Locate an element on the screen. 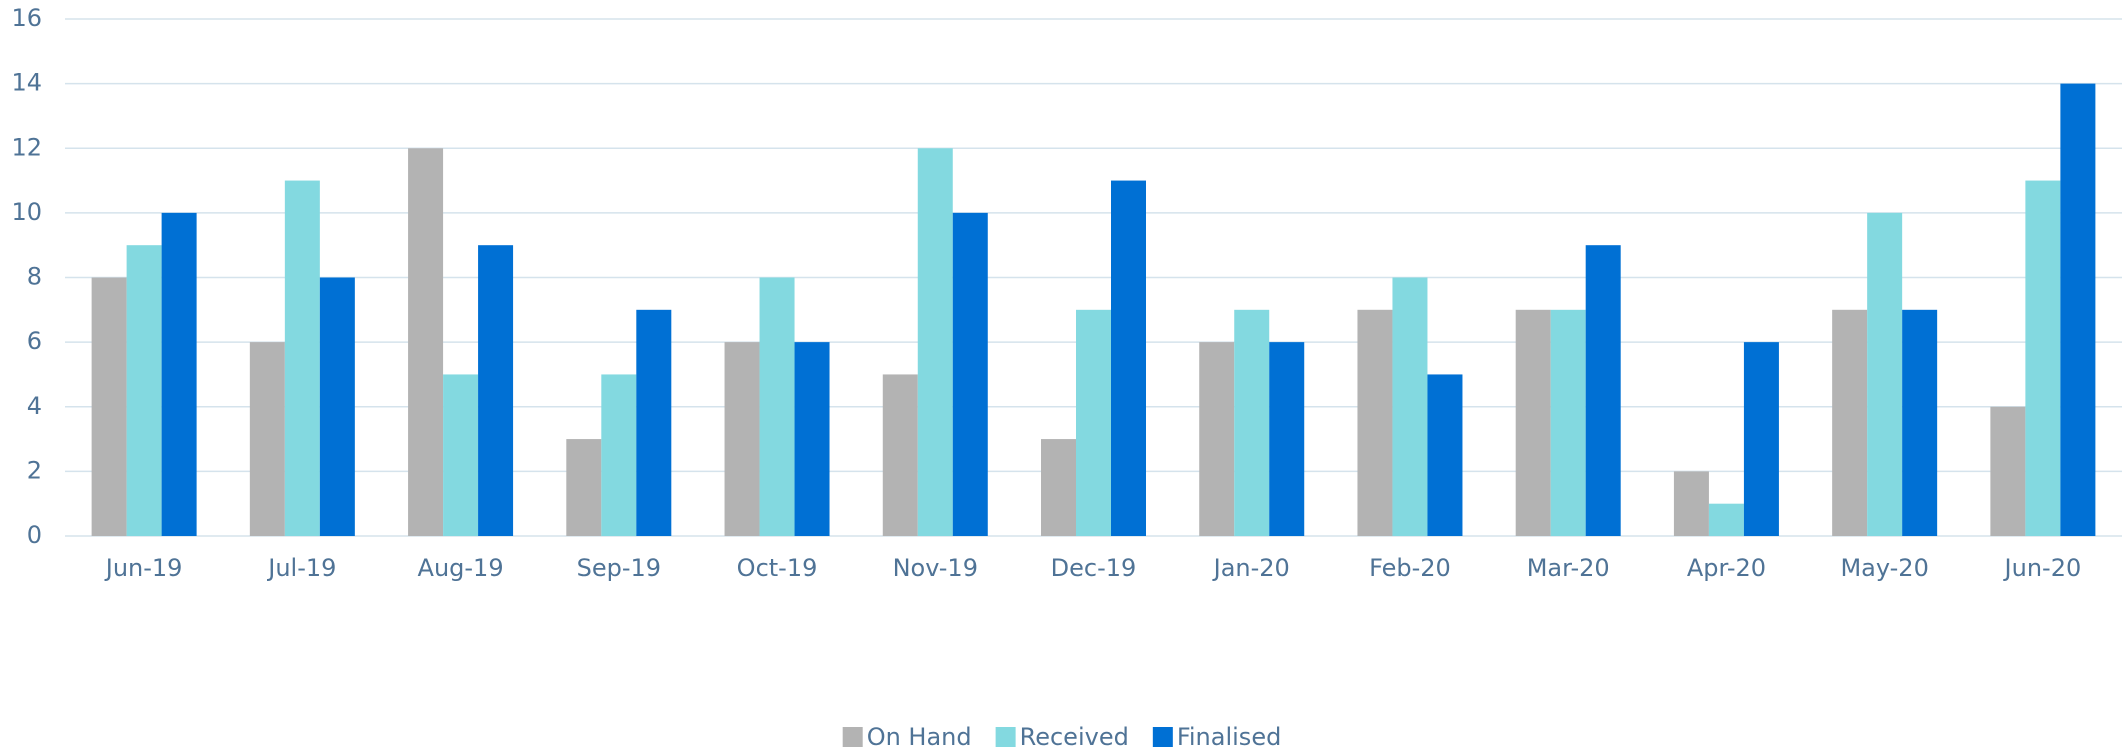 This screenshot has height=751, width=2122. x-tick-label: Dec-19 is located at coordinates (1094, 568).